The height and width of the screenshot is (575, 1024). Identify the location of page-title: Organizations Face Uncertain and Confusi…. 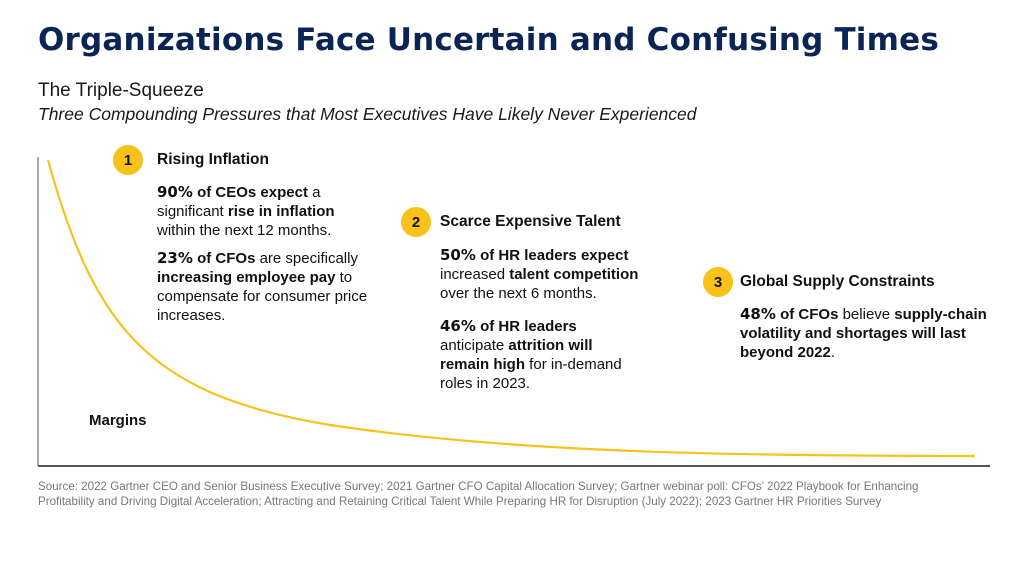
(489, 40).